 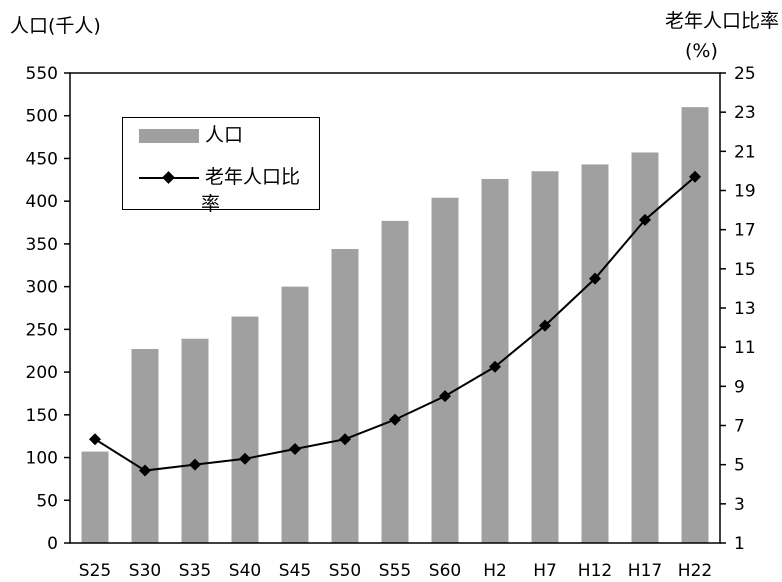 What do you see at coordinates (721, 21) in the screenshot?
I see `right-axis-label: 老年人口比率` at bounding box center [721, 21].